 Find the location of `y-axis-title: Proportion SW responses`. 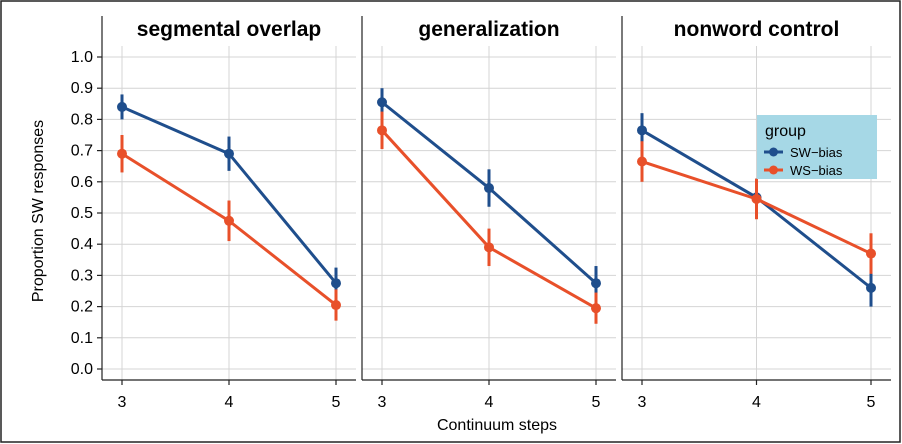

y-axis-title: Proportion SW responses is located at coordinates (38, 211).